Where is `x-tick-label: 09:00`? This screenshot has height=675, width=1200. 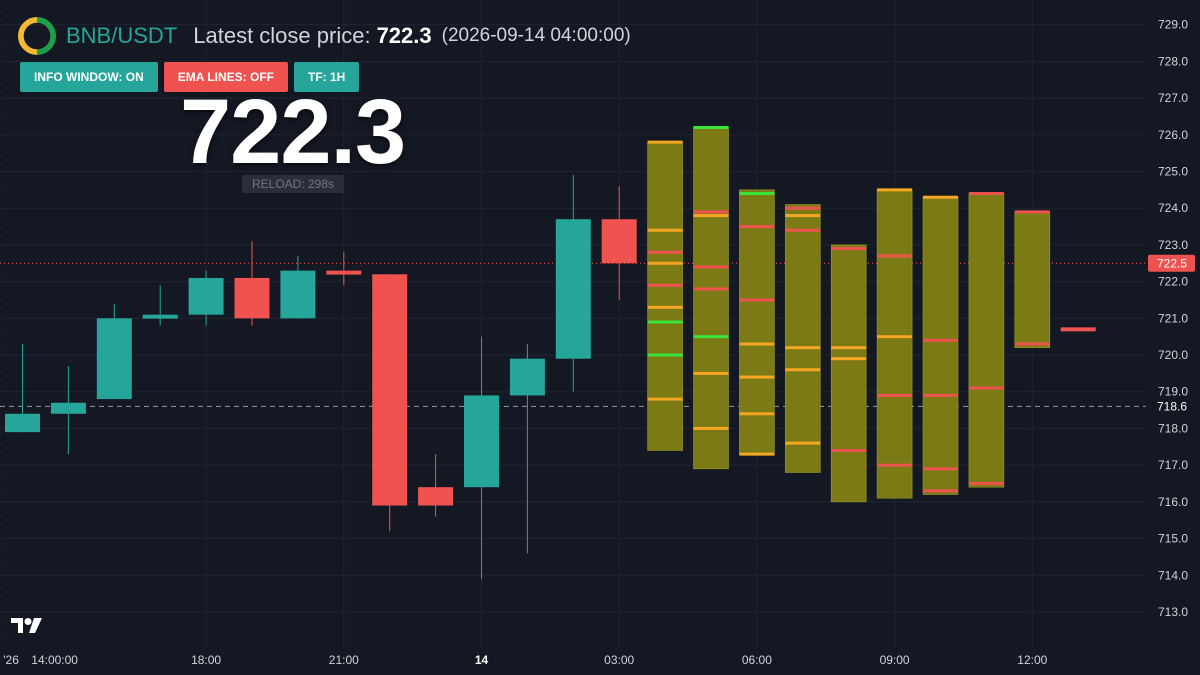 x-tick-label: 09:00 is located at coordinates (895, 660).